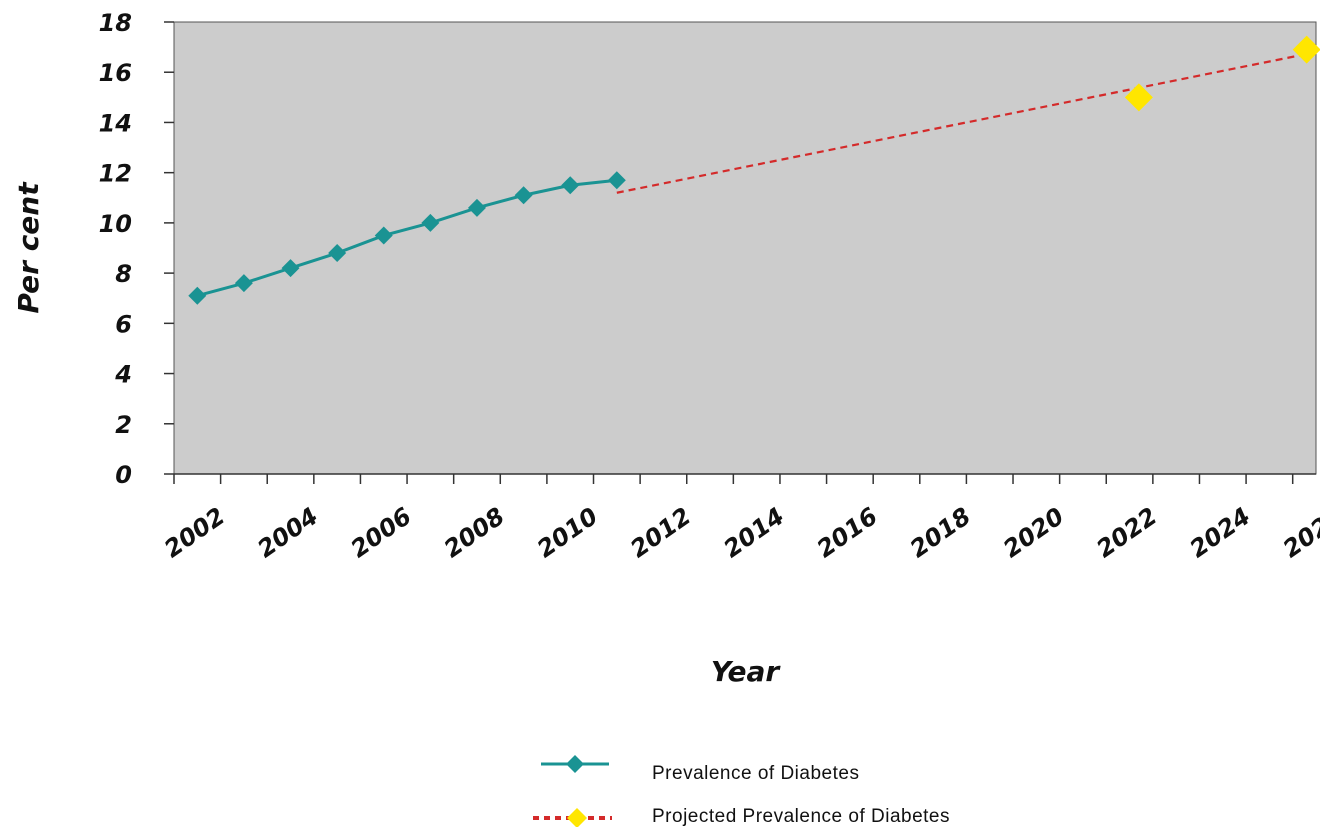 The height and width of the screenshot is (832, 1320). What do you see at coordinates (123, 375) in the screenshot?
I see `y-tick-label: 4` at bounding box center [123, 375].